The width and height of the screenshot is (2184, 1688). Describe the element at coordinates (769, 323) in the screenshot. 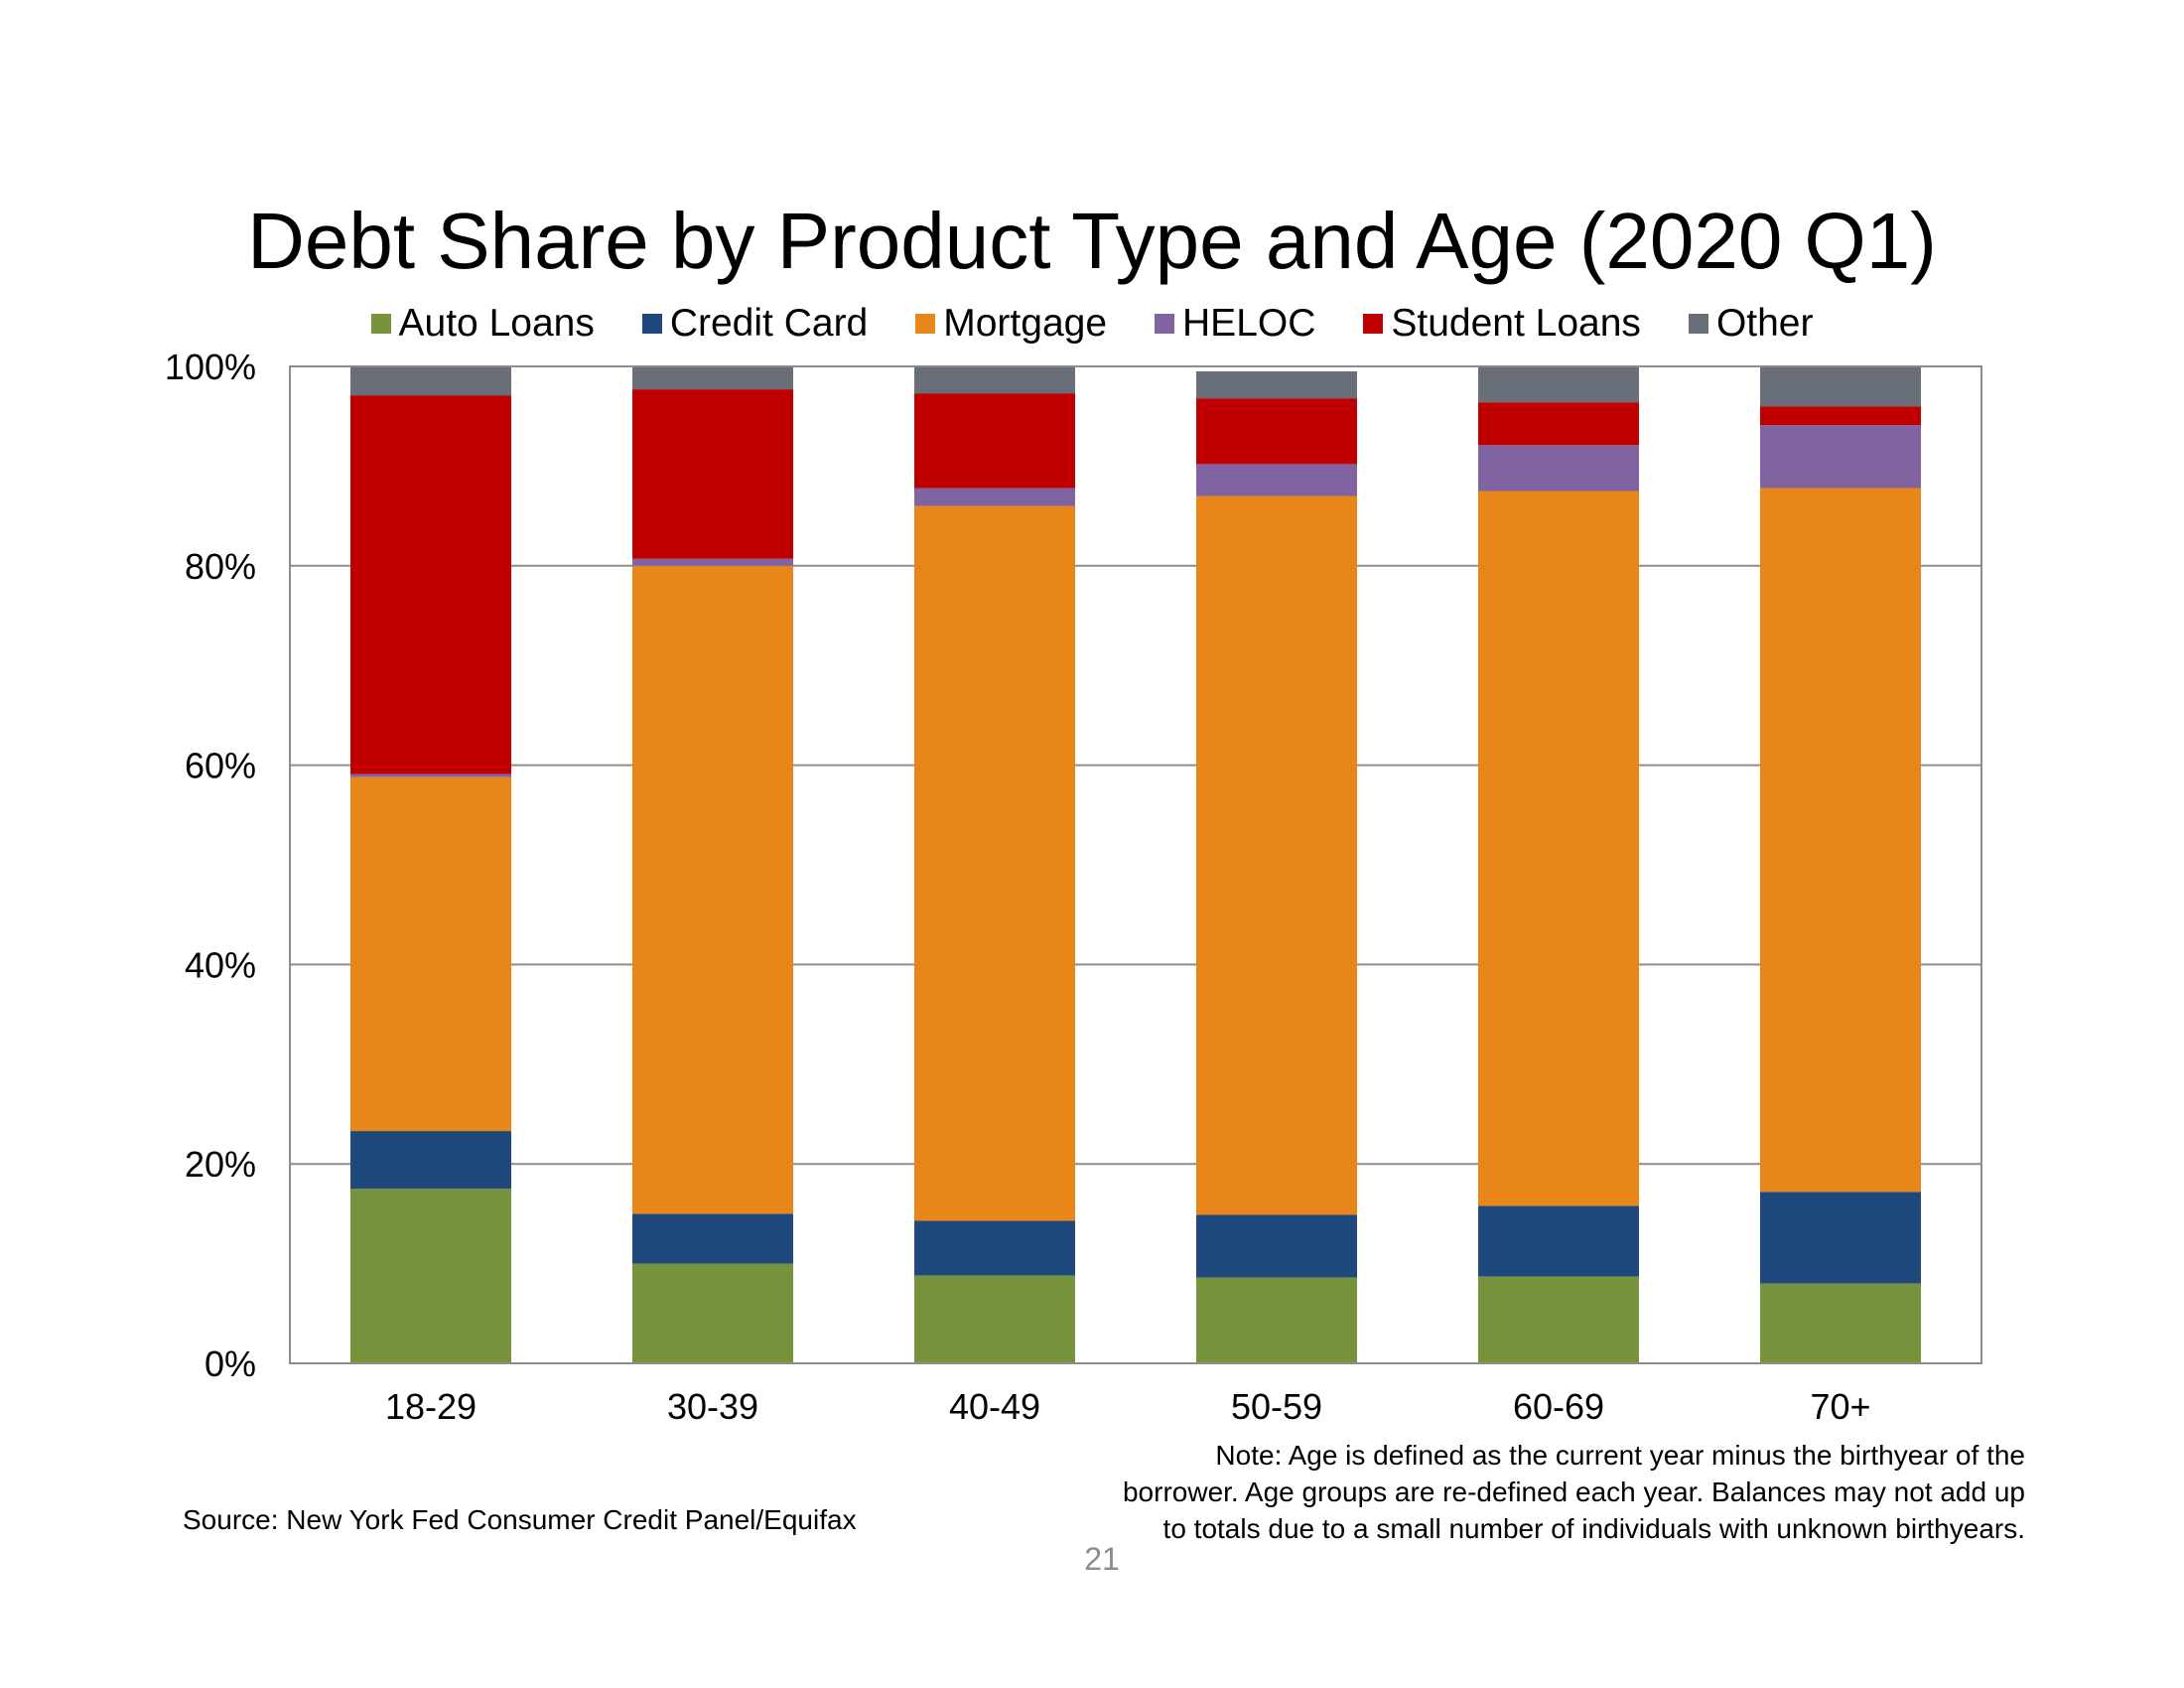

I see `legend-label: Credit Card` at that location.